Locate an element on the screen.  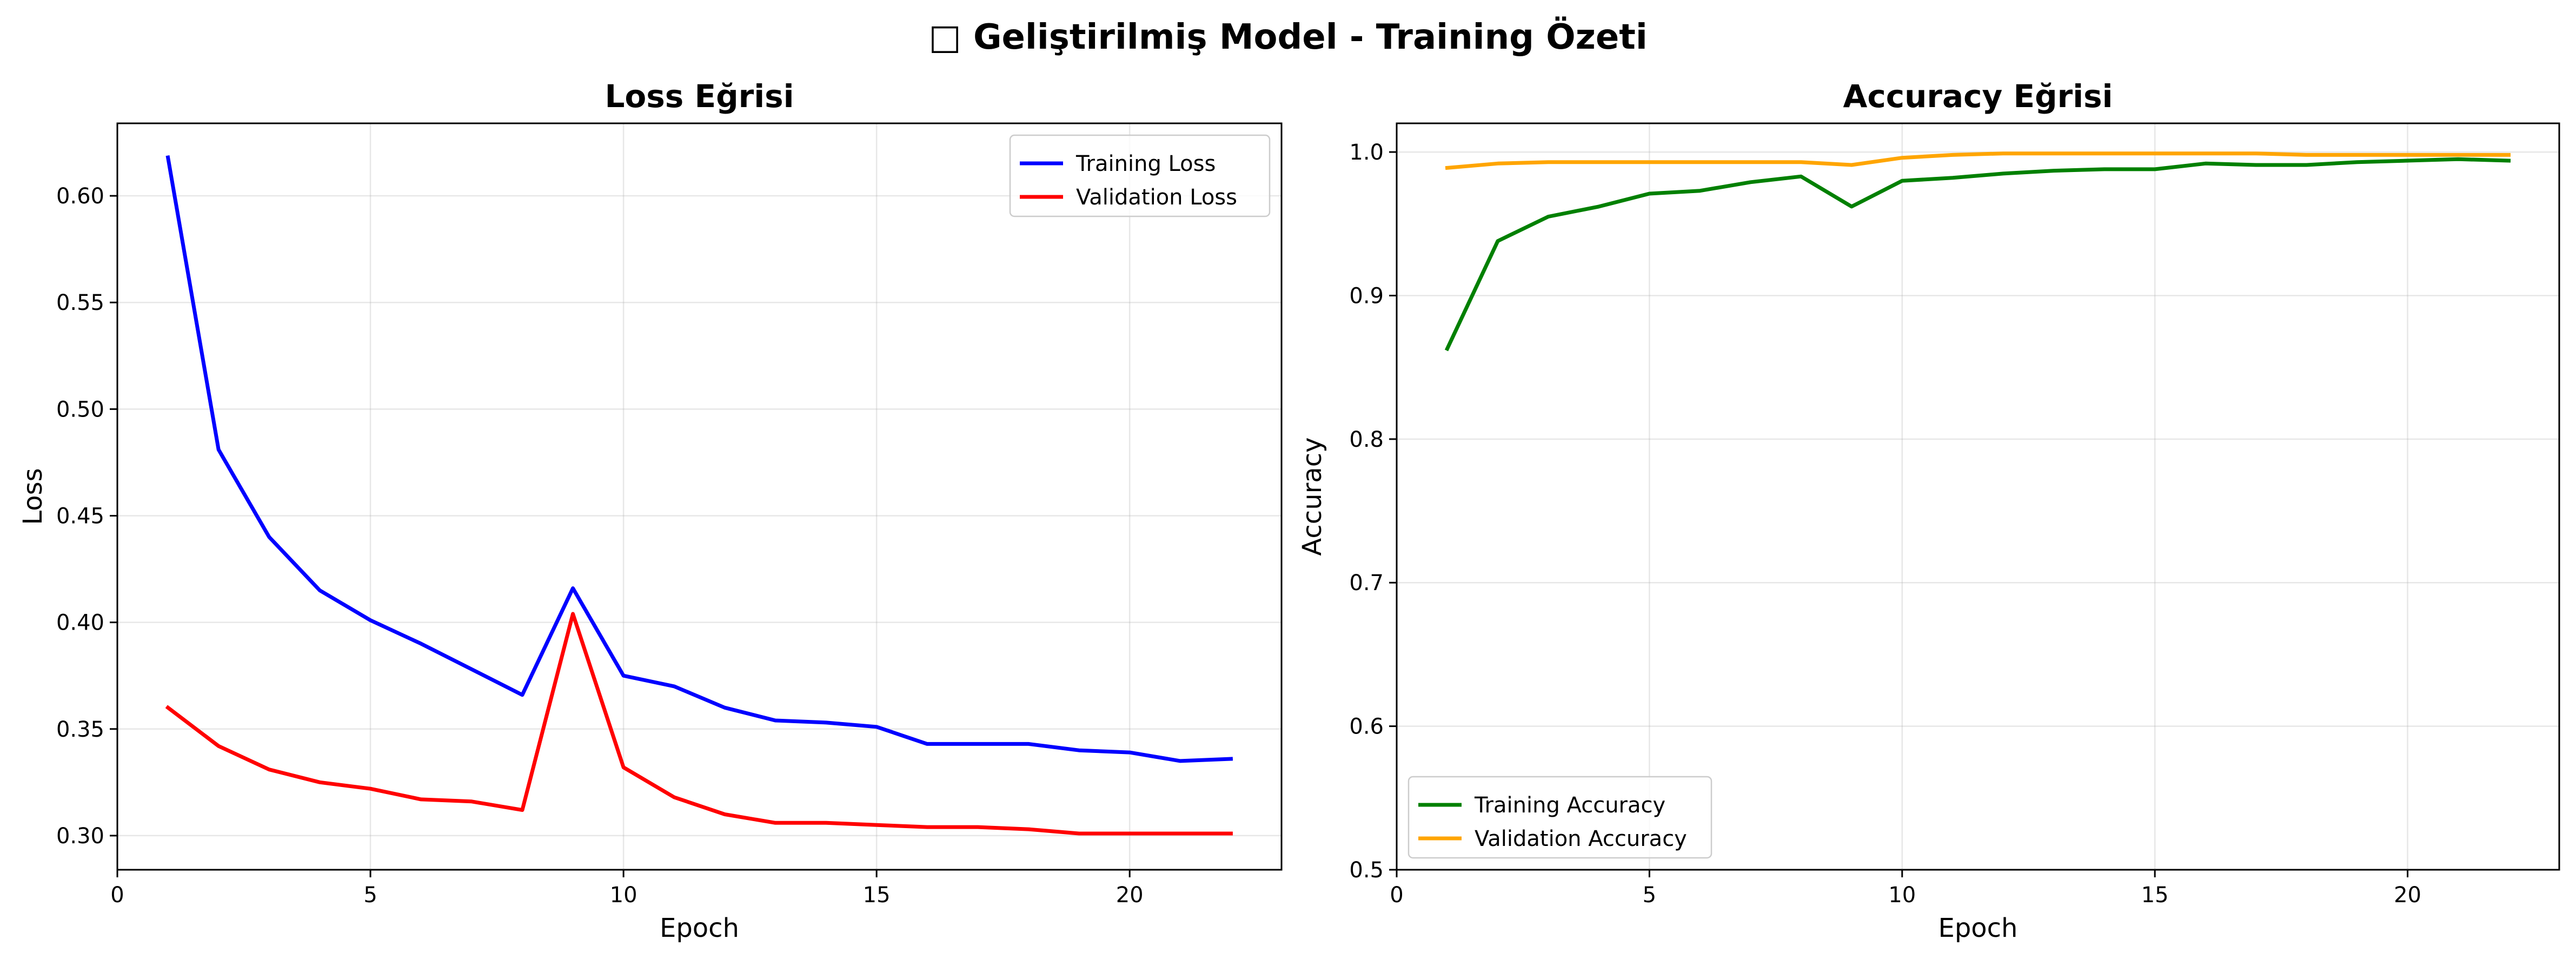
y-tick-label: 0.45 is located at coordinates (80, 516).